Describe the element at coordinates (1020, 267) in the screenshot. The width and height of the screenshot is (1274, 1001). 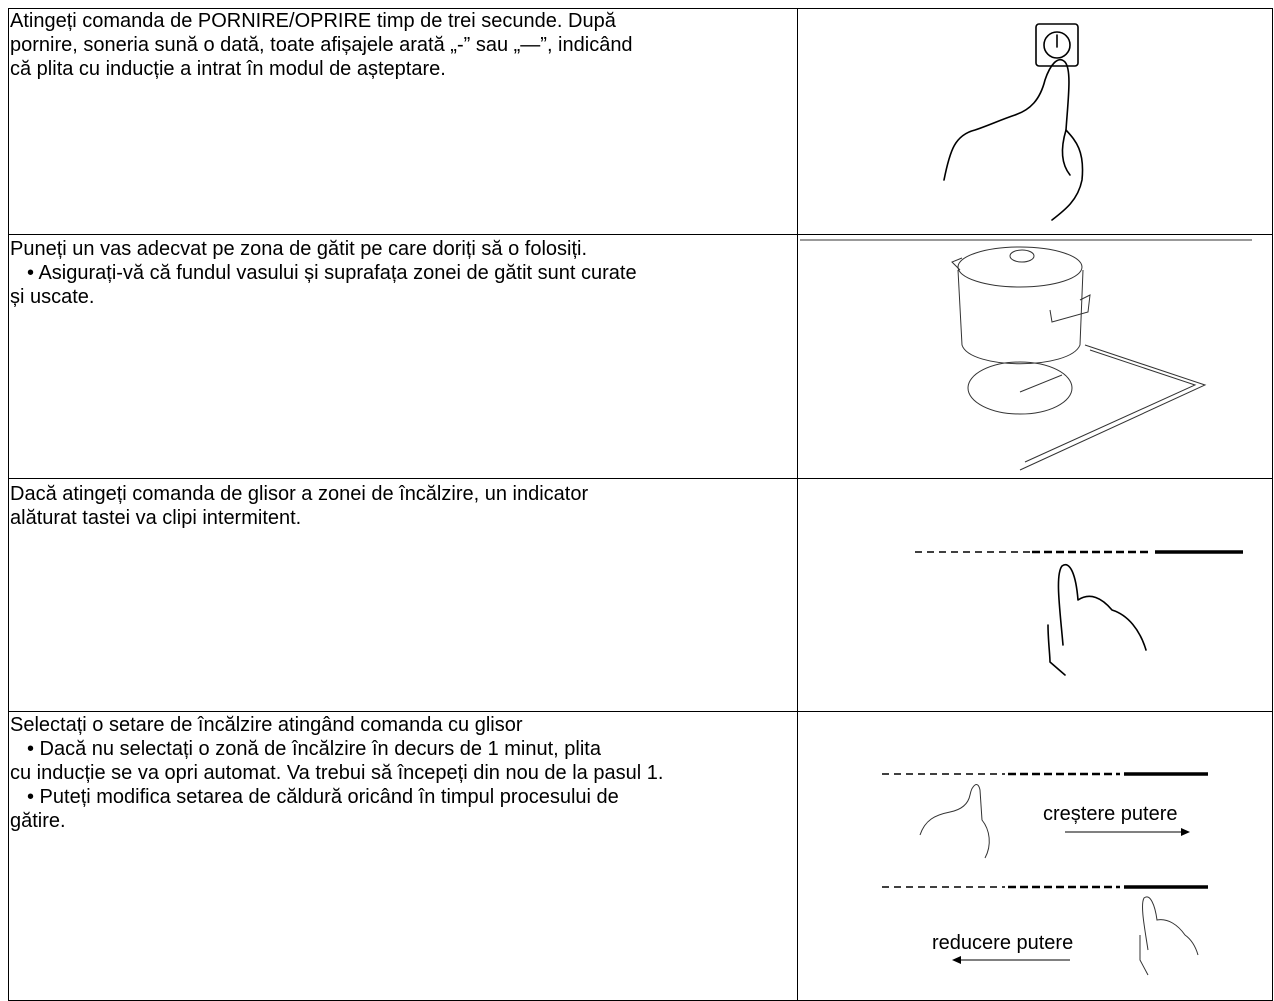
I see `pot-lid` at that location.